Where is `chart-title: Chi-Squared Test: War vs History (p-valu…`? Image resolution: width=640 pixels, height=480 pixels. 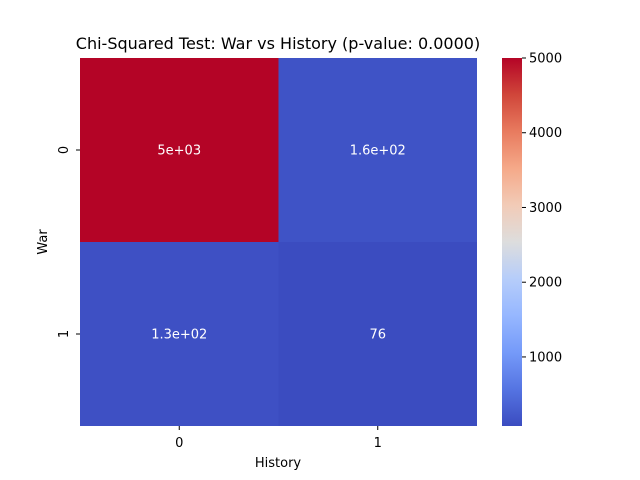 chart-title: Chi-Squared Test: War vs History (p-valu… is located at coordinates (278, 43).